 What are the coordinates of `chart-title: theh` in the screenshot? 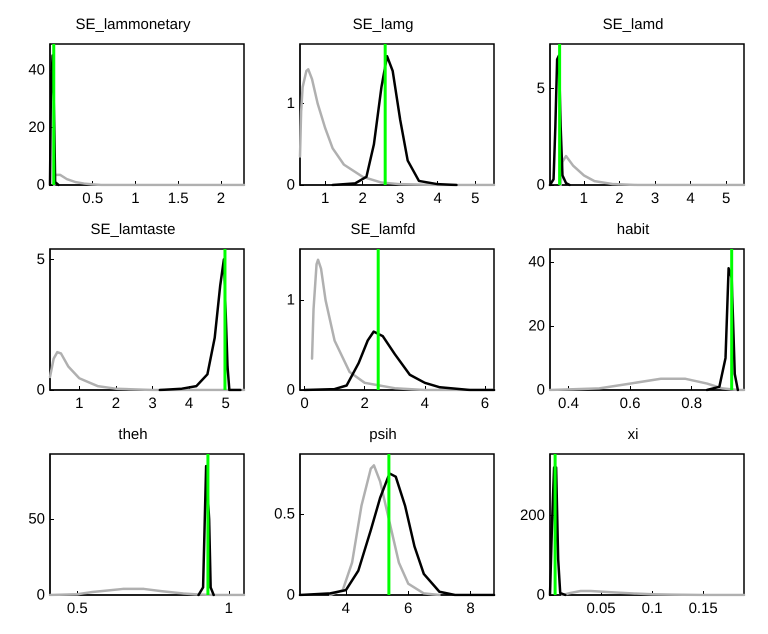 It's located at (133, 434).